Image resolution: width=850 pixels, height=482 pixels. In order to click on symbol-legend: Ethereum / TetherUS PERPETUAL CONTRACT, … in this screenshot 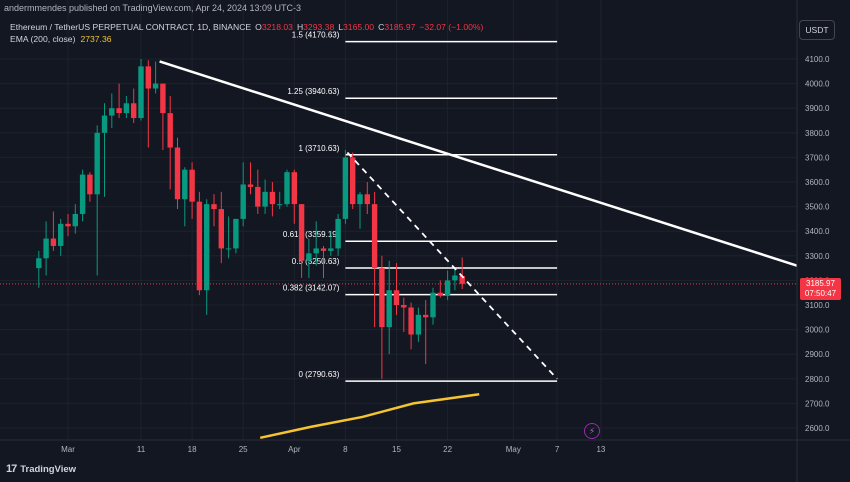, I will do `click(246, 27)`.